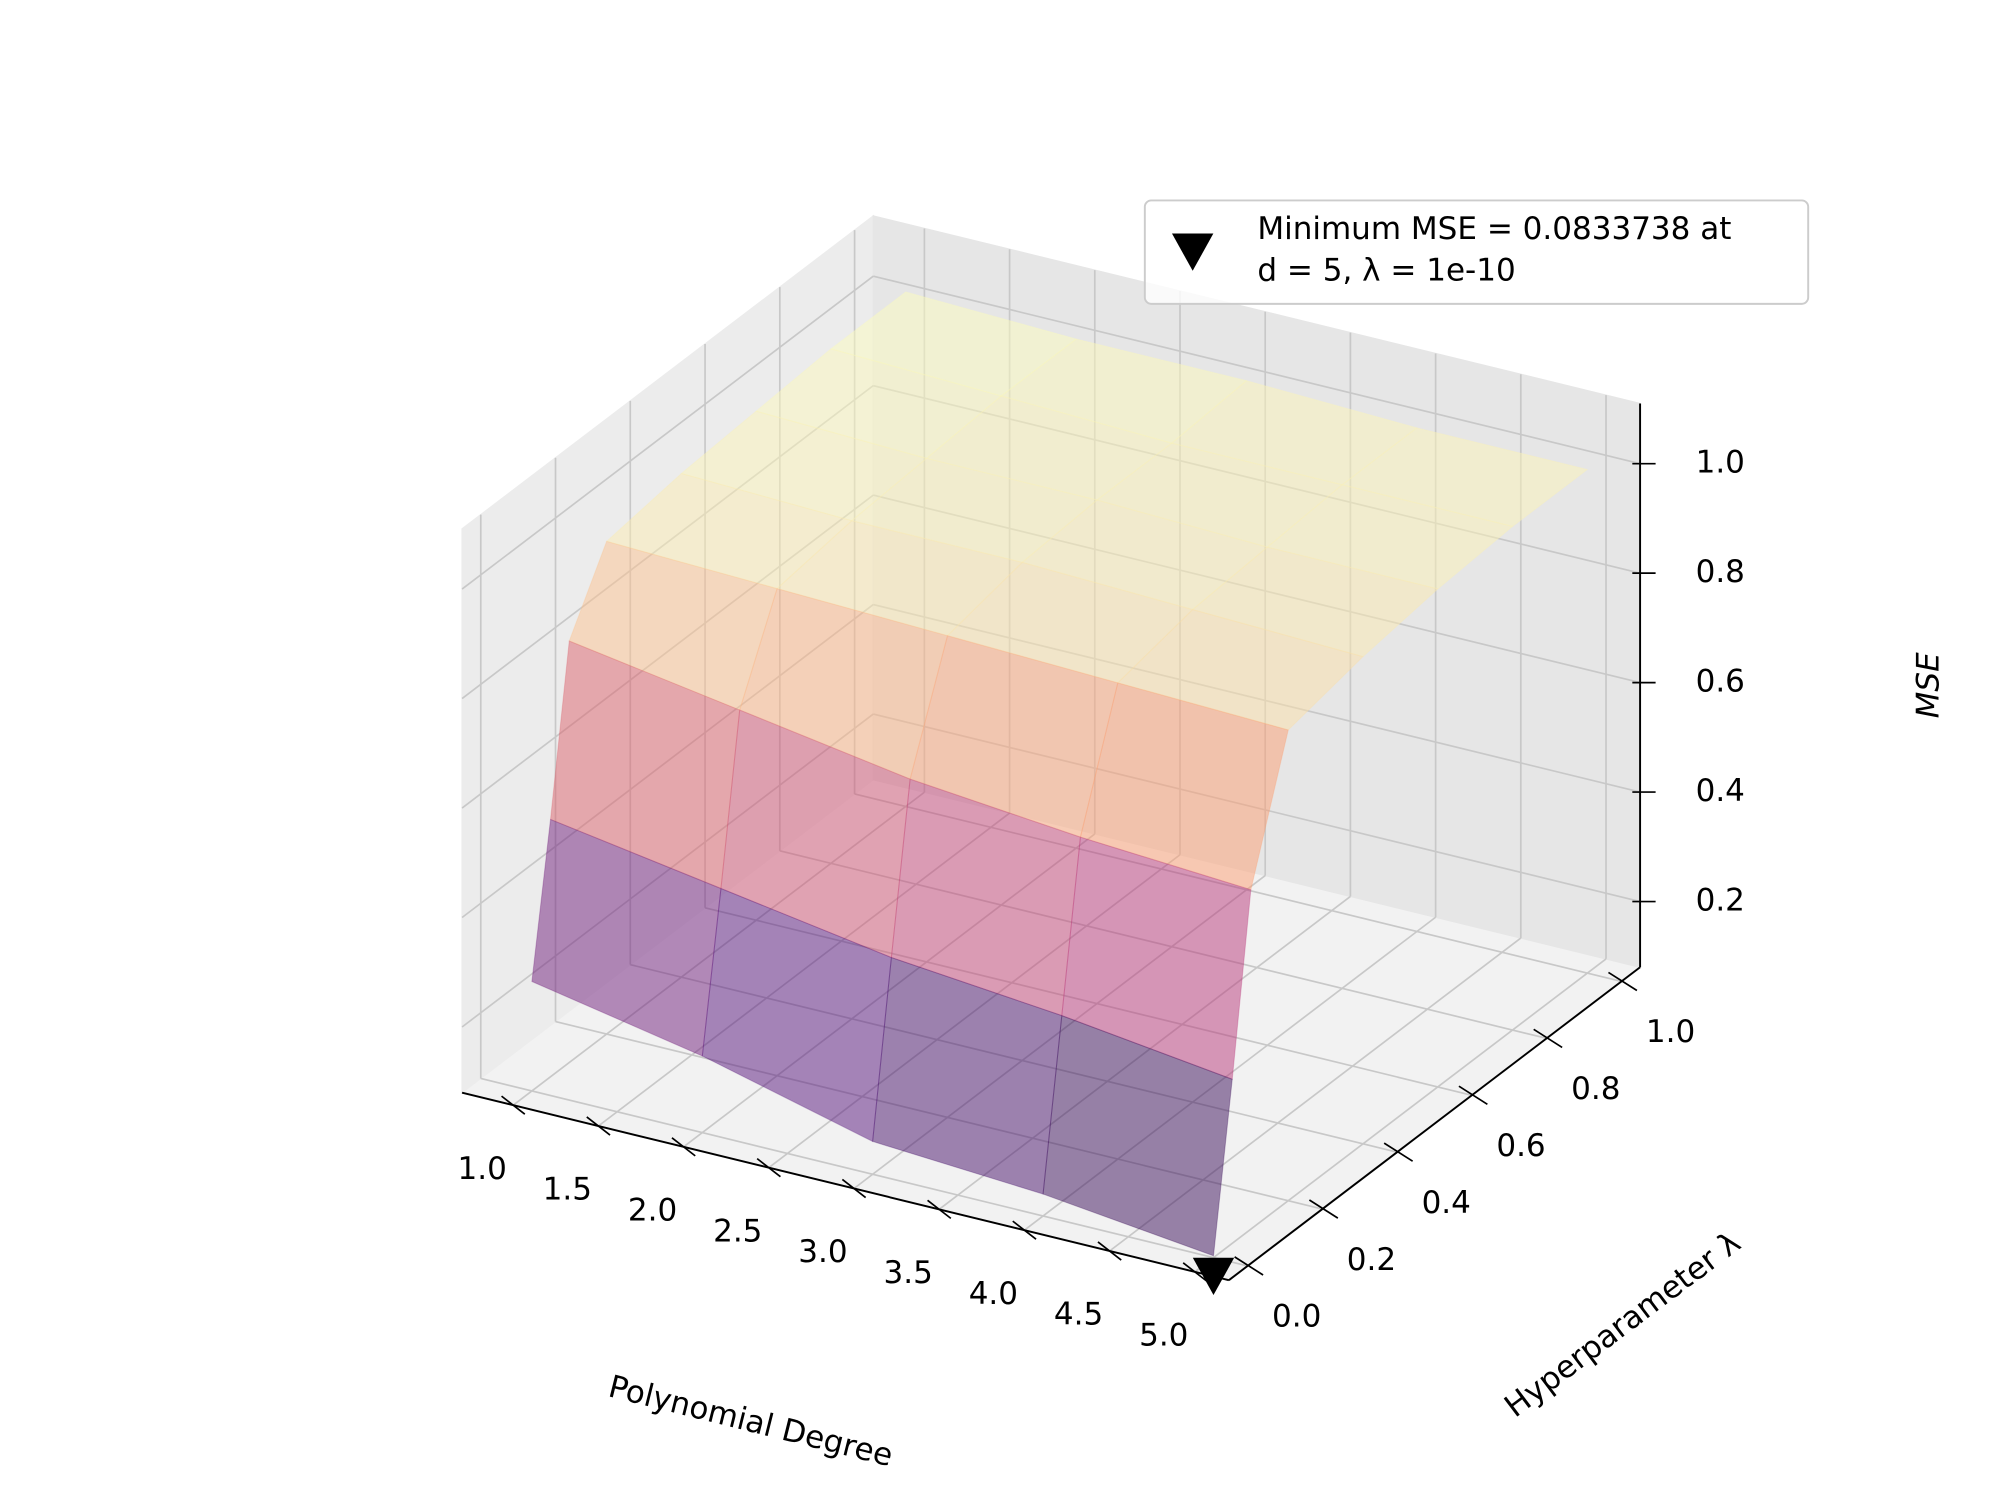  I want to click on x-axis-label: Polynomial Degree, so click(750, 1421).